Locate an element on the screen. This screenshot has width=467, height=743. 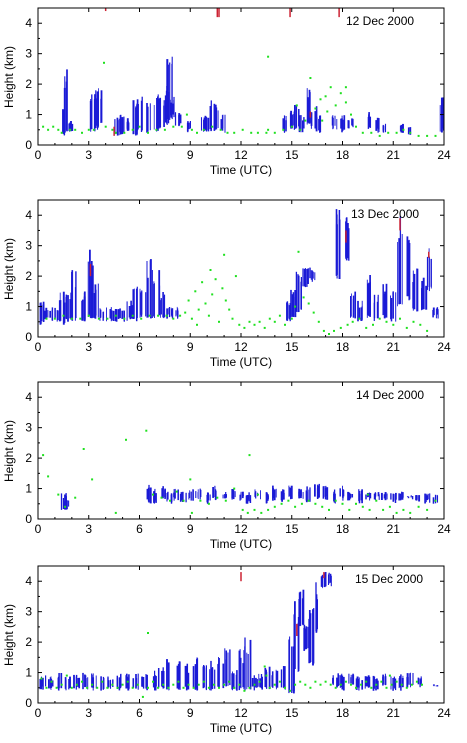
x-tick-label: 18 is located at coordinates (343, 713).